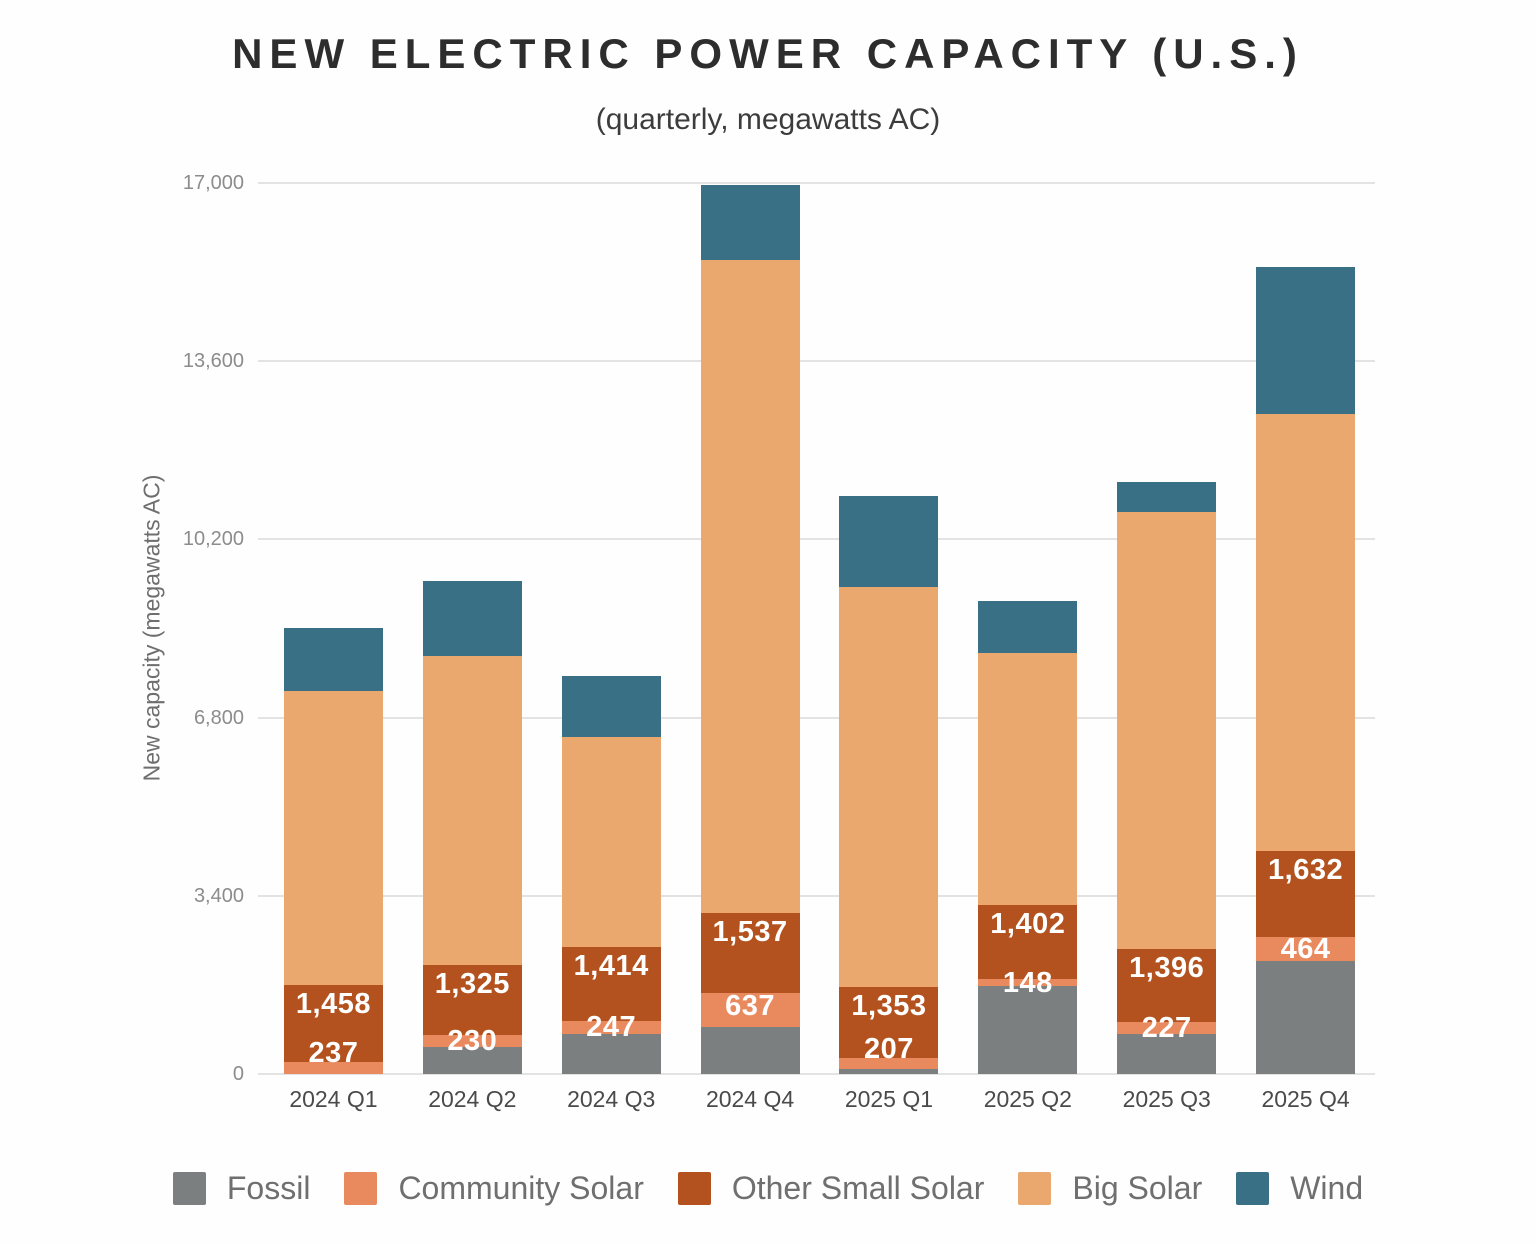 This screenshot has height=1244, width=1536. Describe the element at coordinates (1027, 1099) in the screenshot. I see `x-tick-label: 2025 Q2` at that location.